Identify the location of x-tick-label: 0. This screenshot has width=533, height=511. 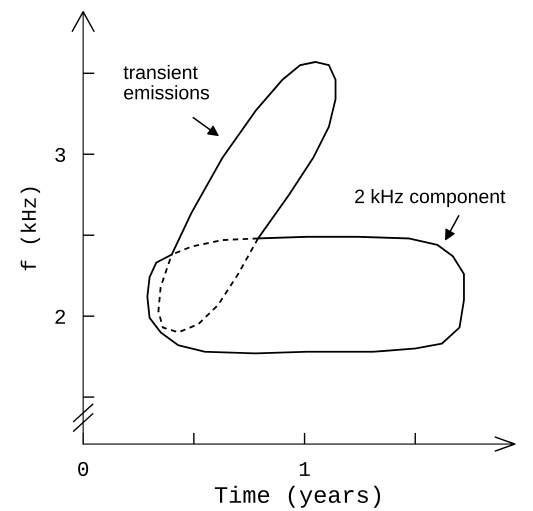
(83, 469).